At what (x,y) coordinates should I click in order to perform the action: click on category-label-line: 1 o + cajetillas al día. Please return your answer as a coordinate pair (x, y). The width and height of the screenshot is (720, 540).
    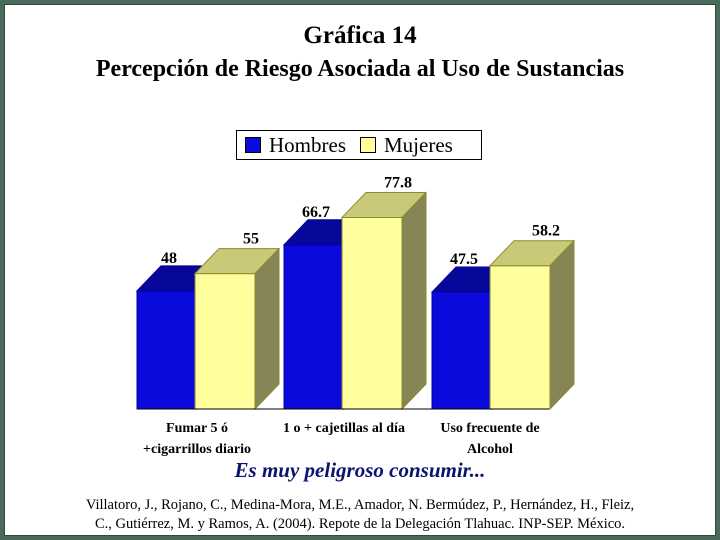
    Looking at the image, I should click on (344, 428).